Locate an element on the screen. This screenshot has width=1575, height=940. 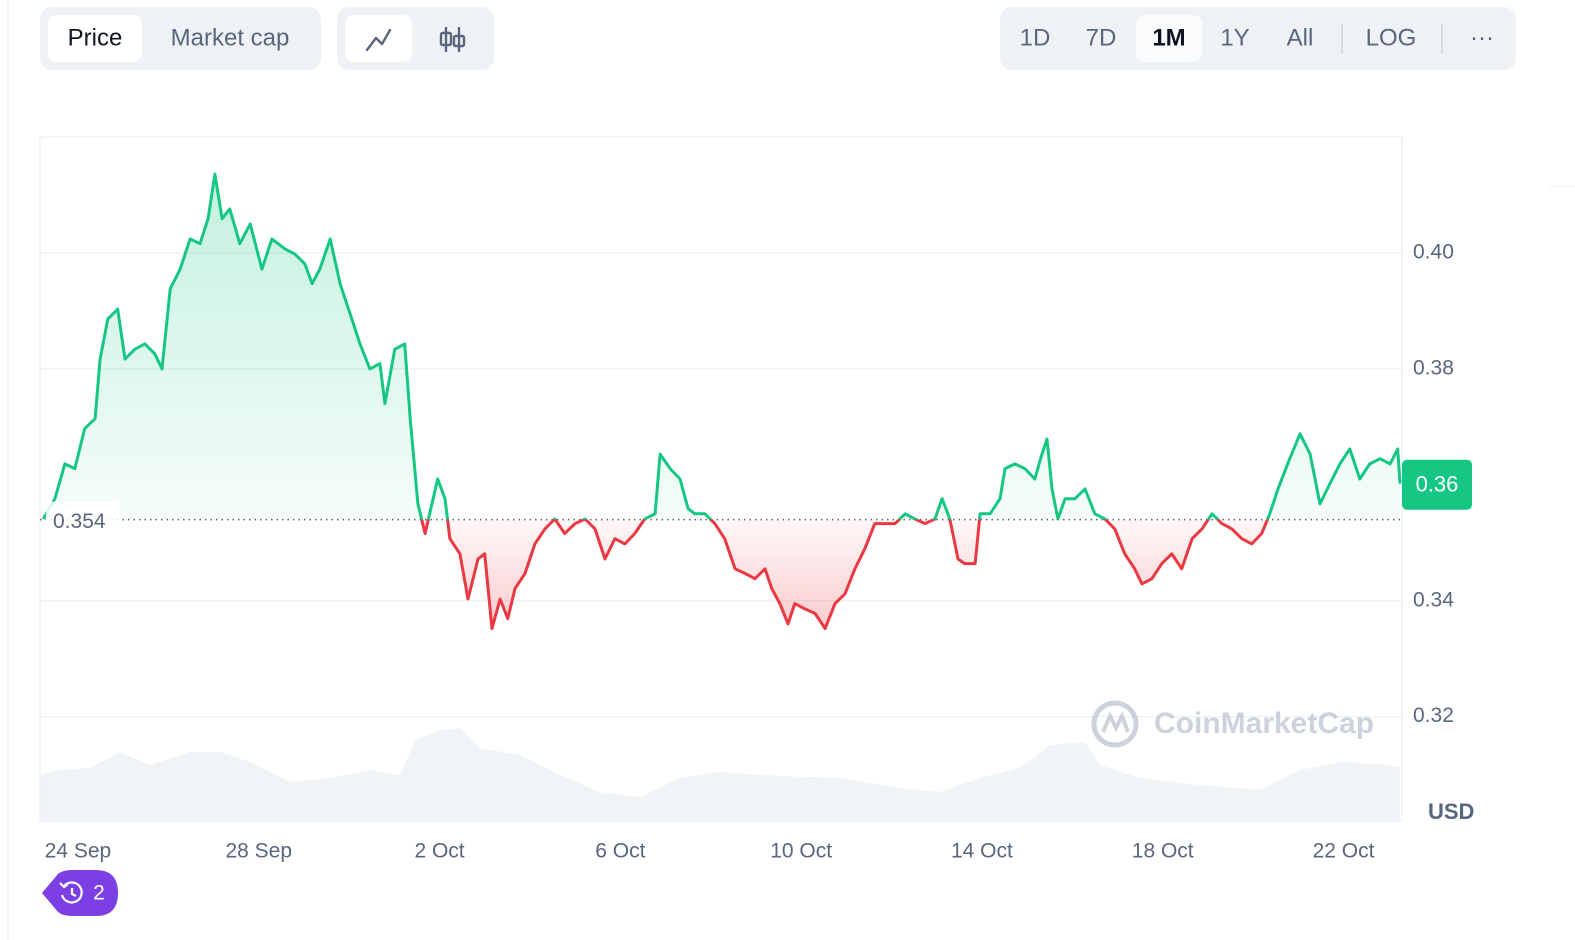
history-badge is located at coordinates (80, 893).